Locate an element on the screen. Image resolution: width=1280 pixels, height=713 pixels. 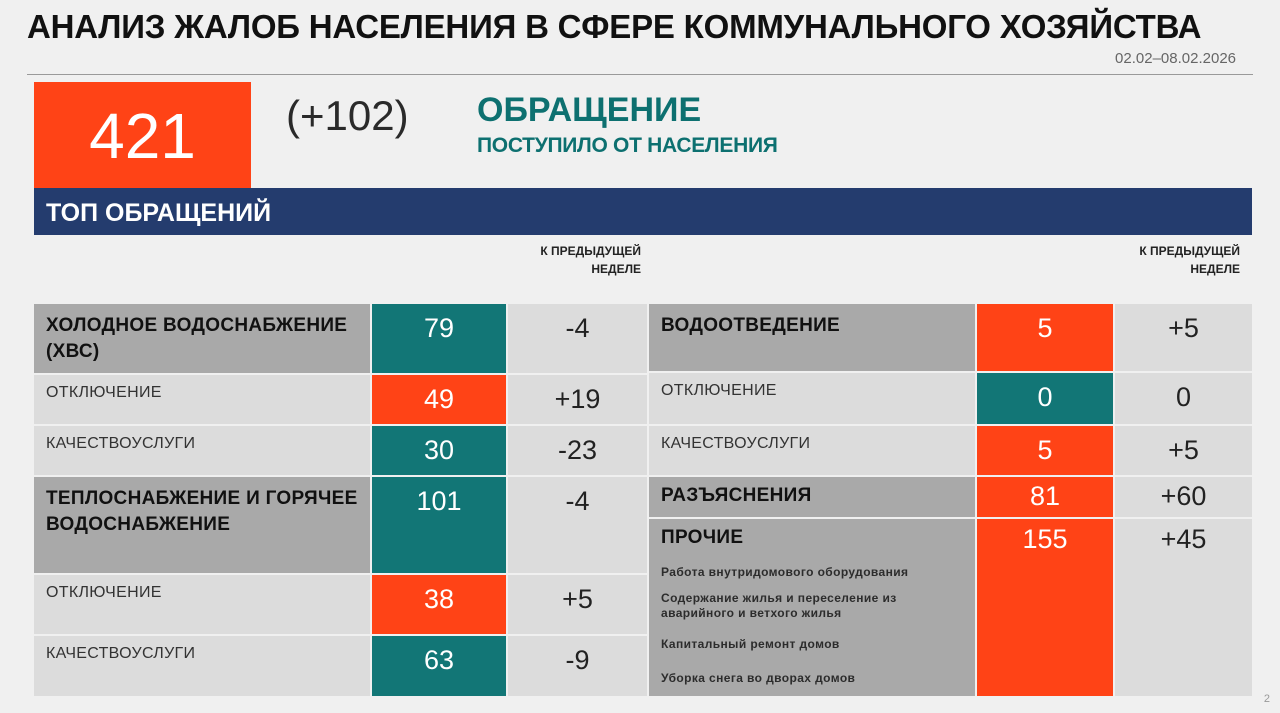
category-value-cold-water: 79 is located at coordinates (439, 338).